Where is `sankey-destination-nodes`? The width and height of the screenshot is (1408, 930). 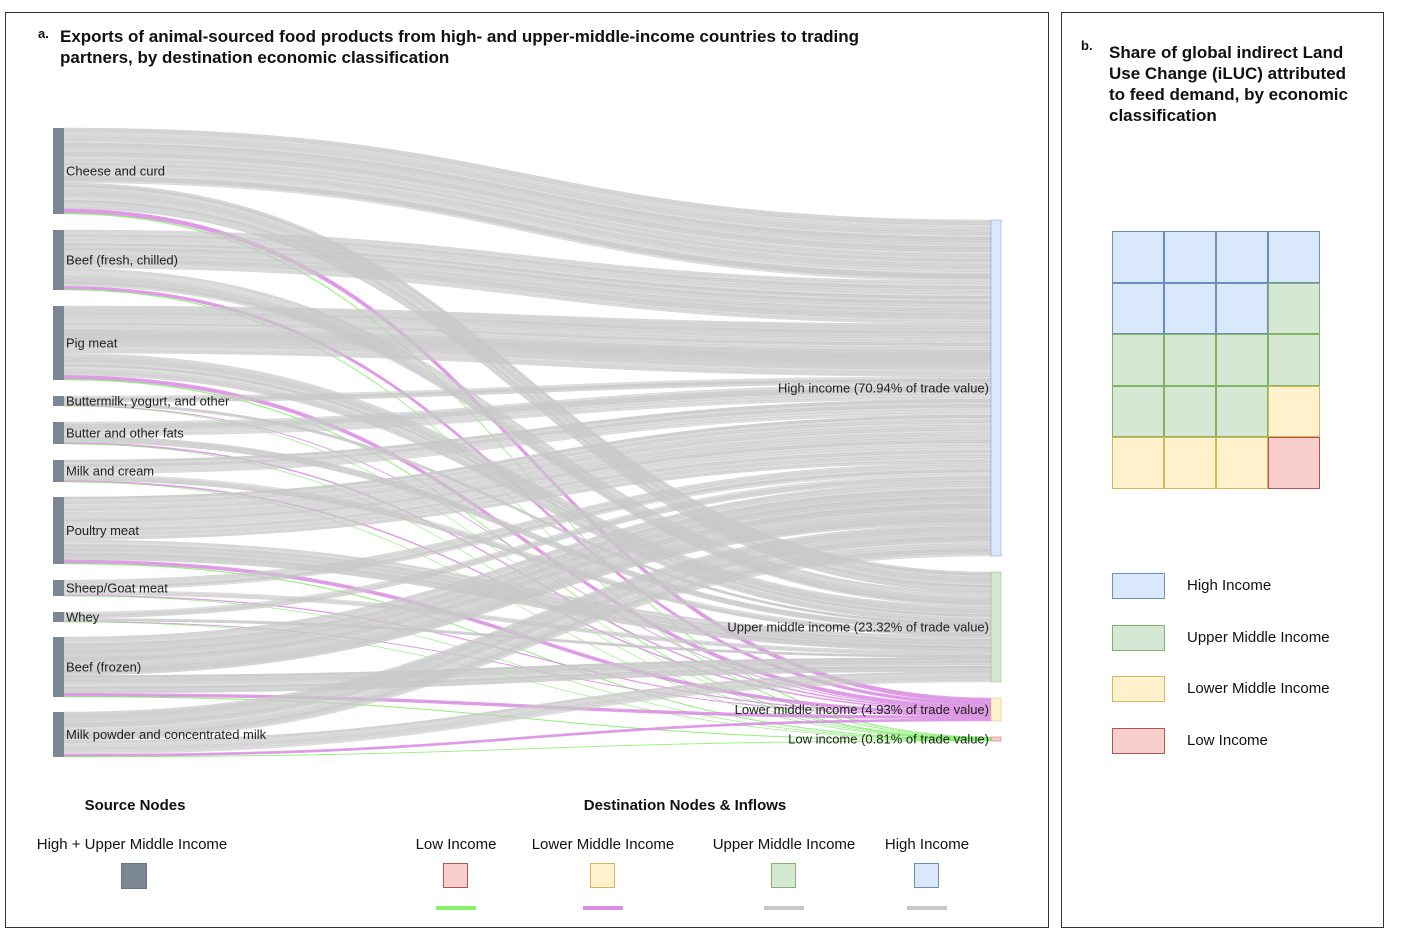 sankey-destination-nodes is located at coordinates (996, 480).